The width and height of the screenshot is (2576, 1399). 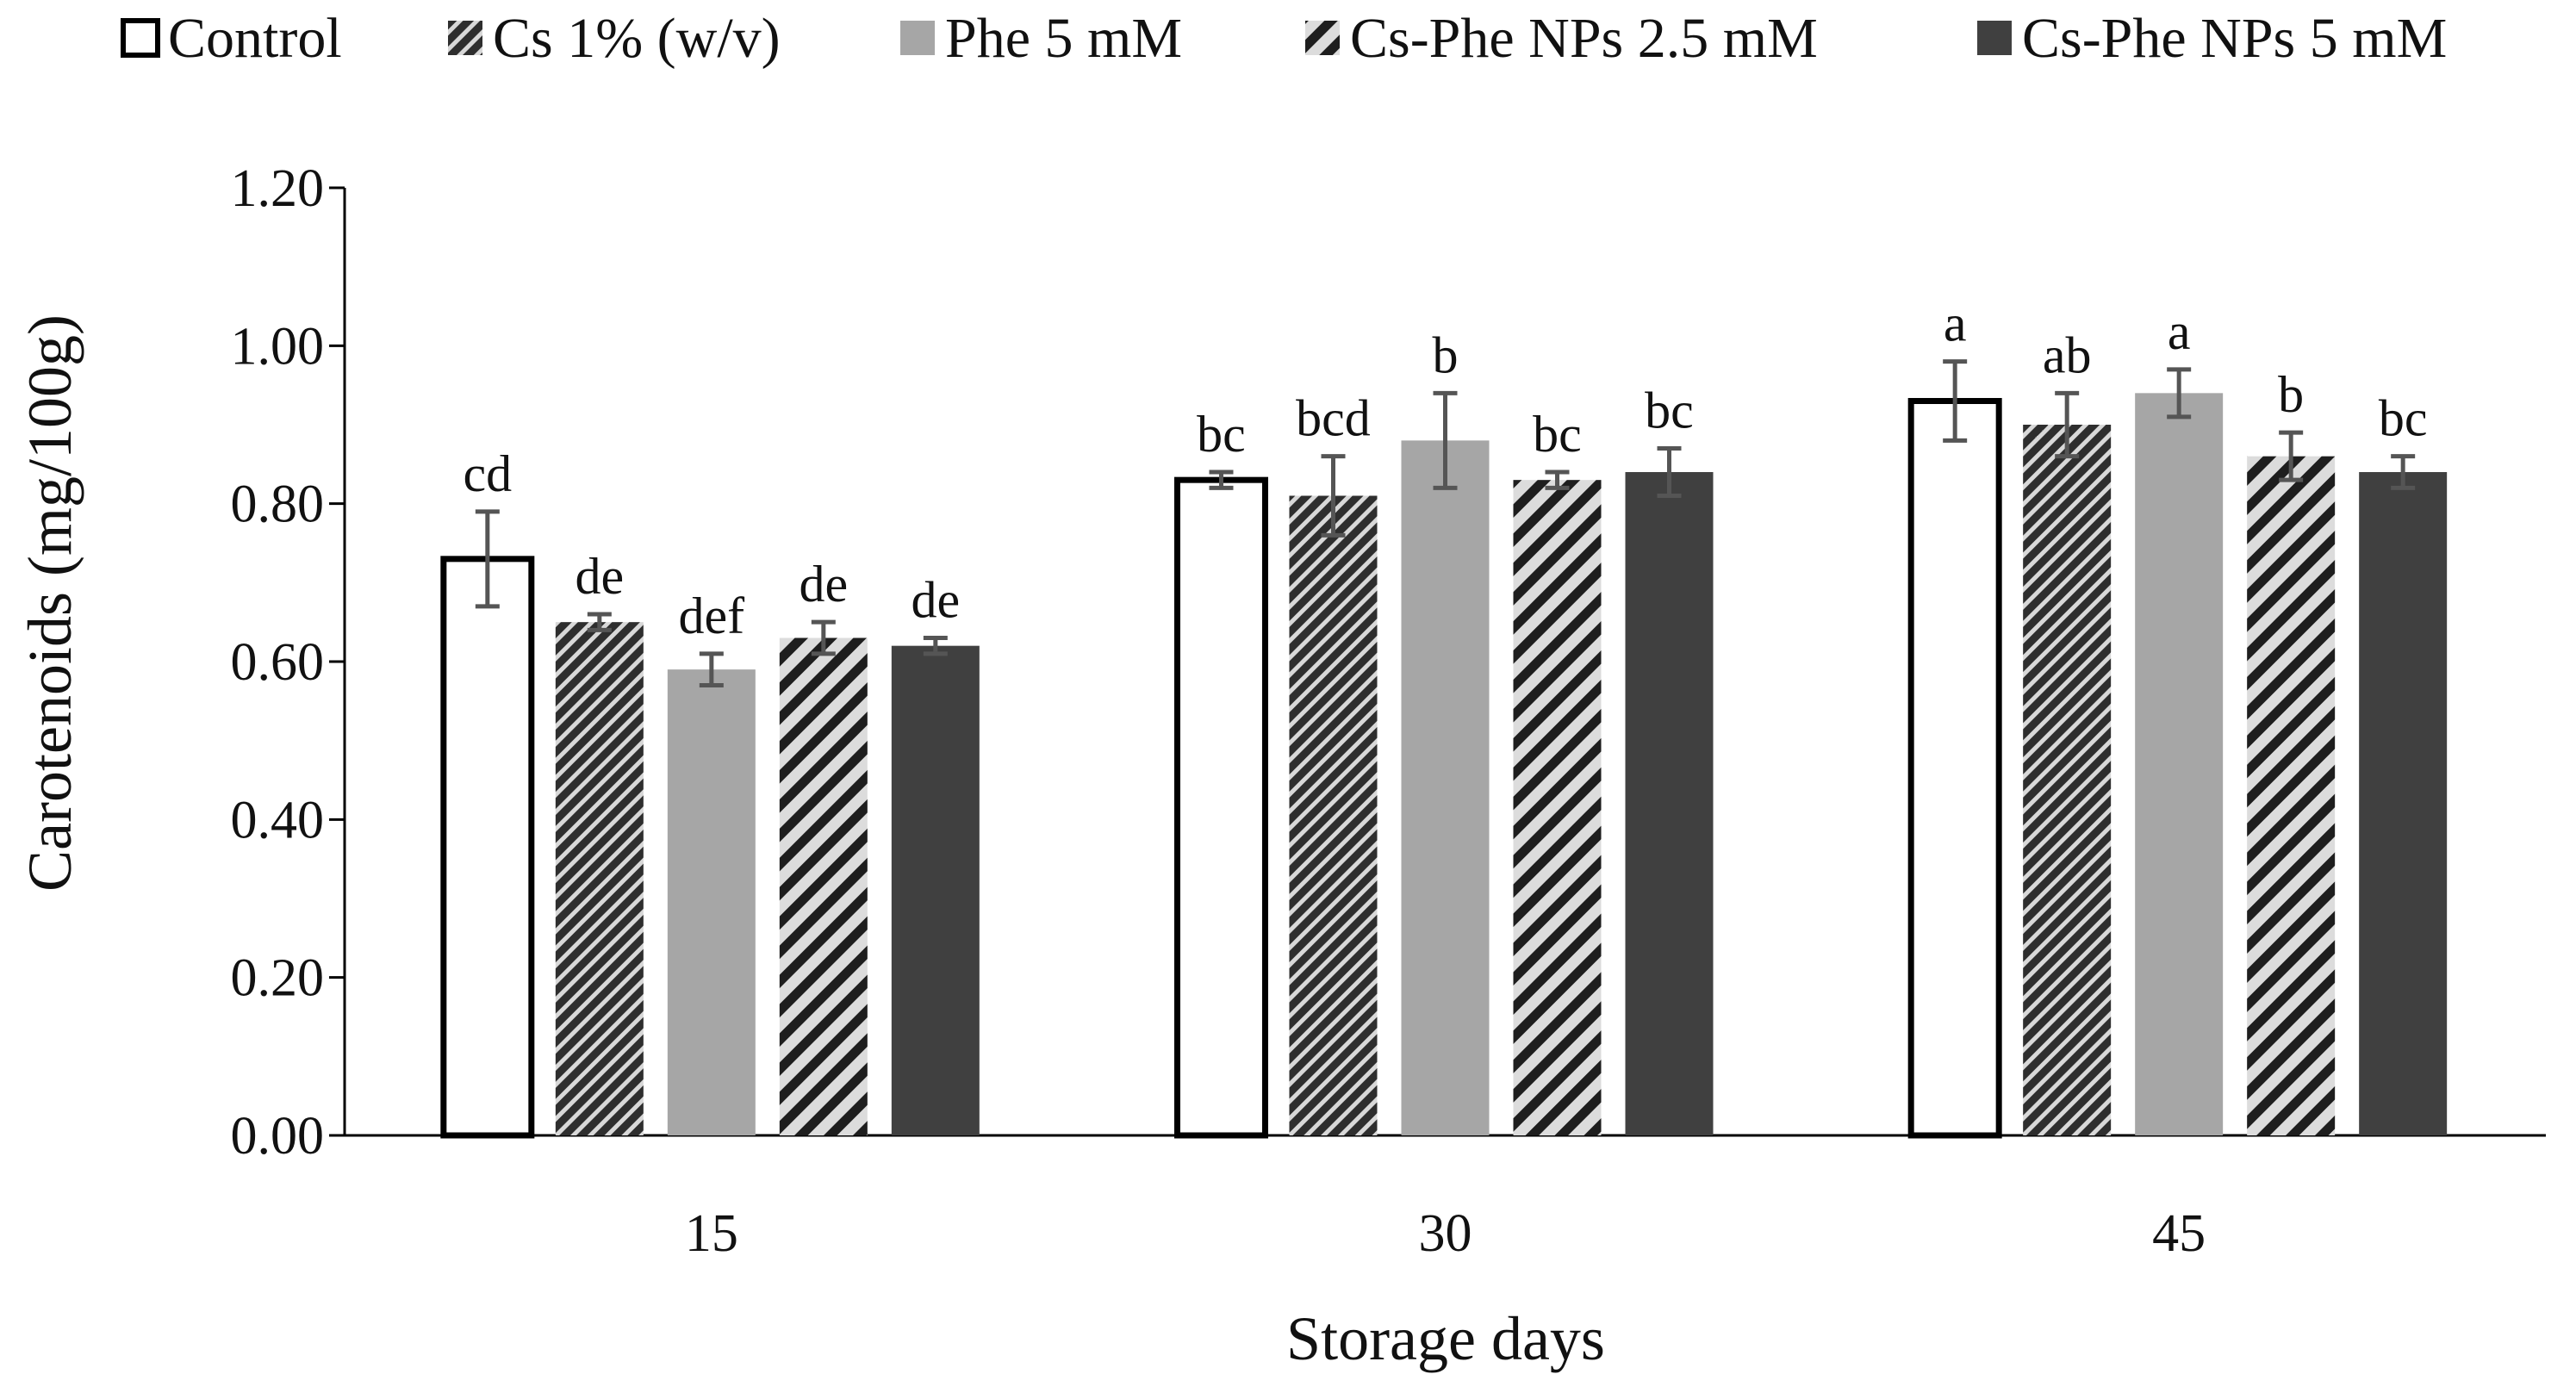 I want to click on significance-letter: bcd, so click(x=1334, y=418).